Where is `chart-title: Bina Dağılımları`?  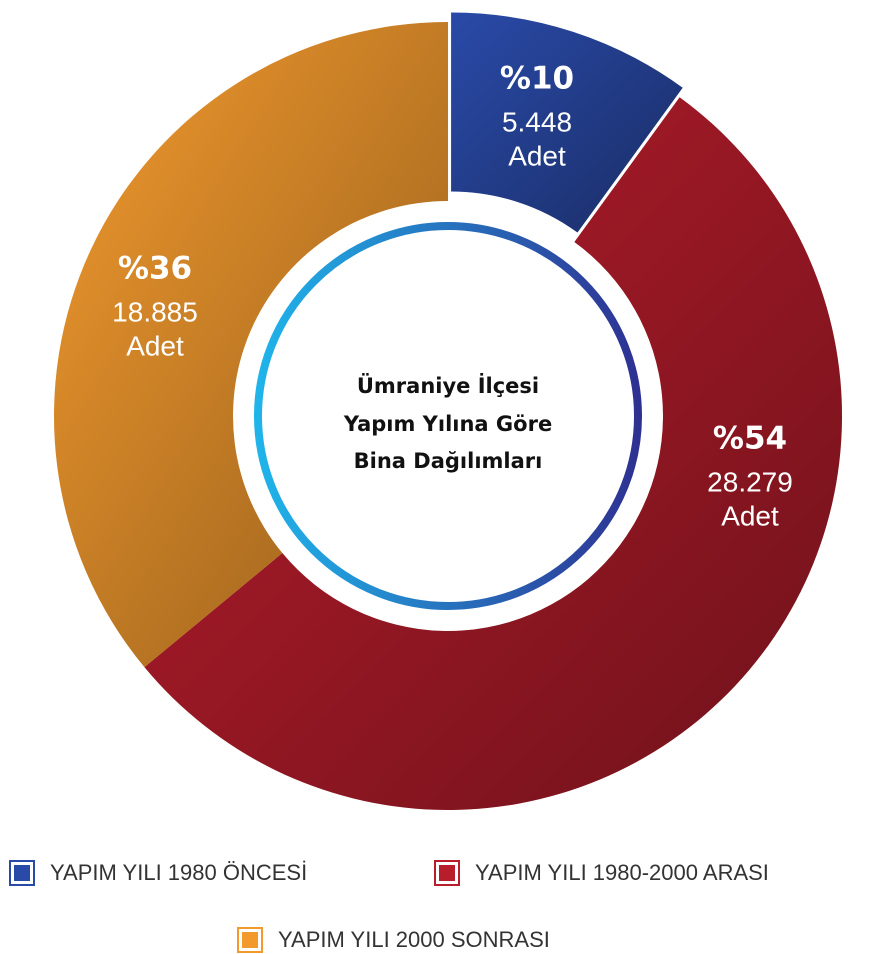 chart-title: Bina Dağılımları is located at coordinates (448, 461).